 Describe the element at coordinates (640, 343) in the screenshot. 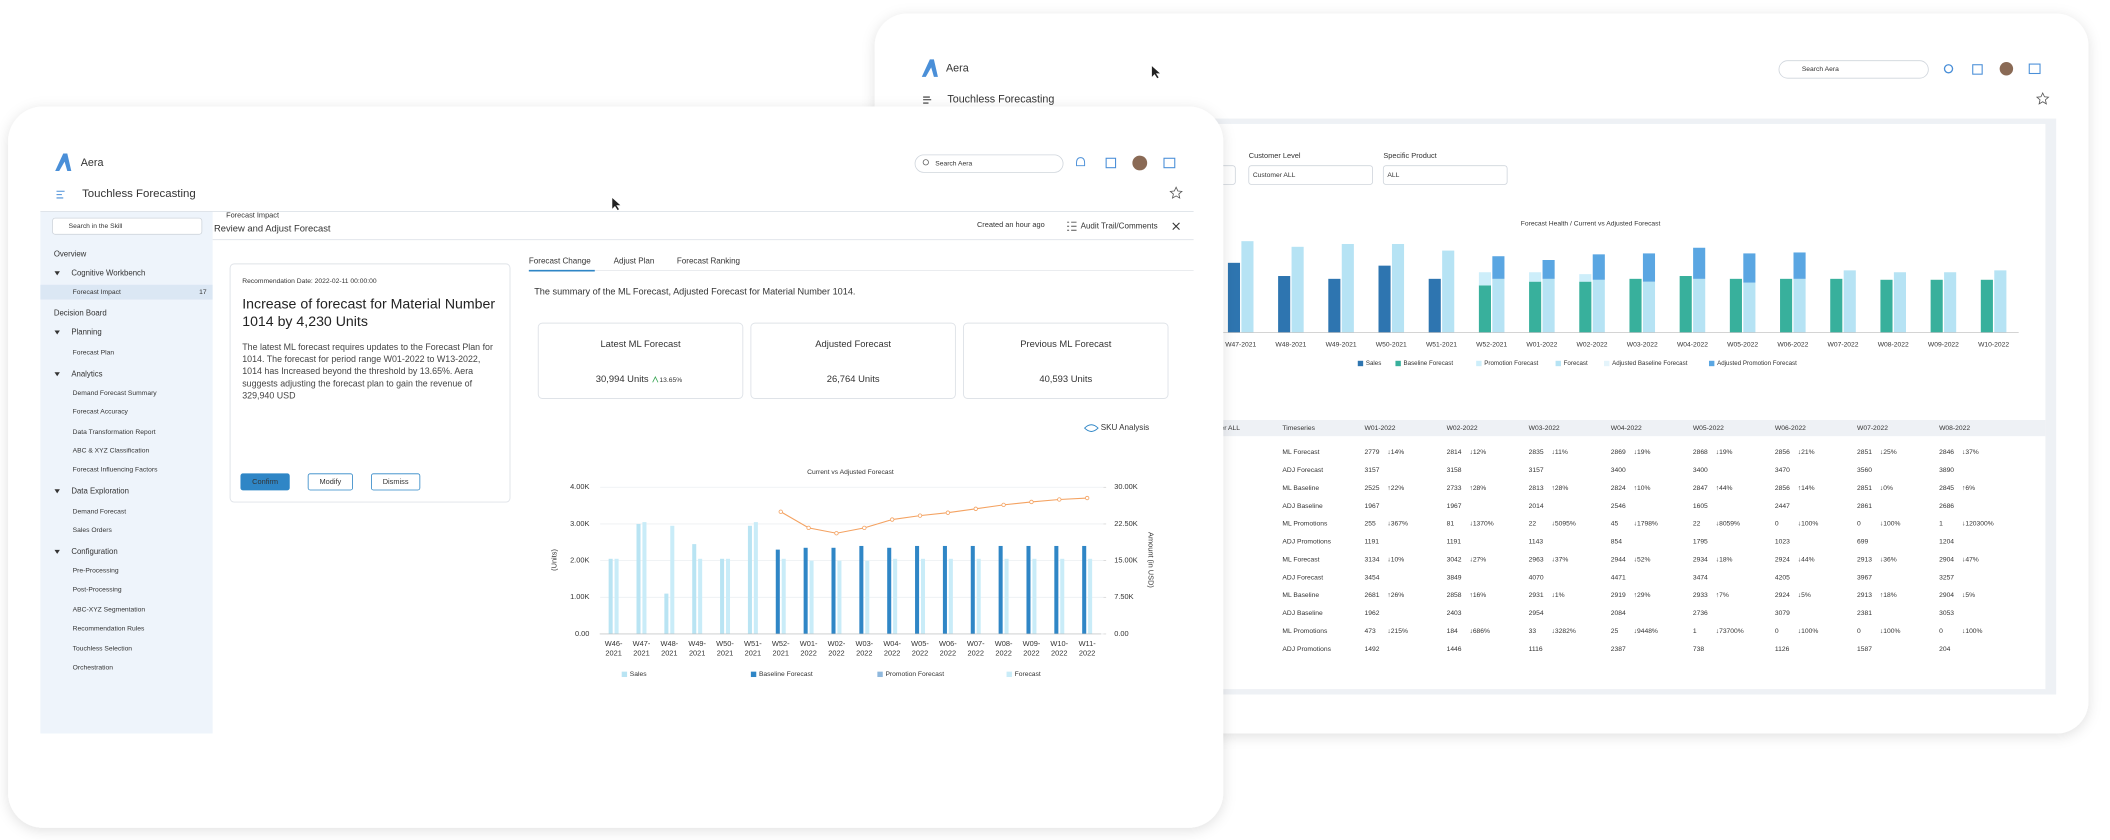

I see `kpi-title: Latest ML Forecast` at that location.